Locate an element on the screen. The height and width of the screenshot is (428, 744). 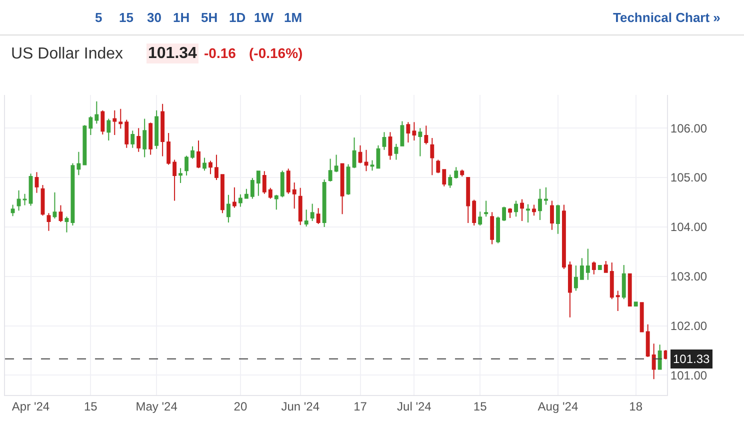
x-tick-label: 17 is located at coordinates (361, 406).